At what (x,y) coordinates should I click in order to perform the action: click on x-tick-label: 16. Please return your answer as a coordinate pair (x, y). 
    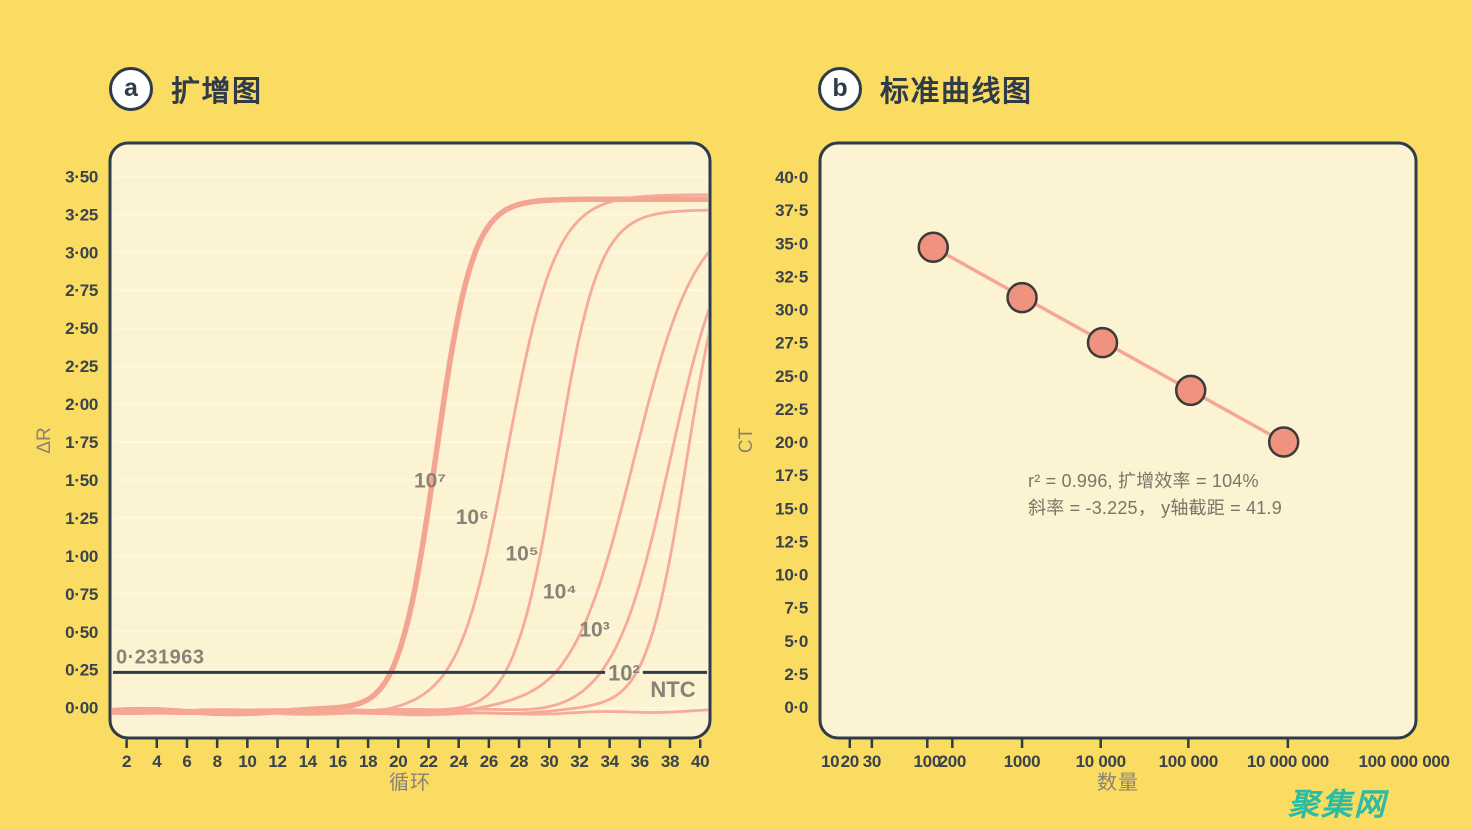
    Looking at the image, I should click on (338, 761).